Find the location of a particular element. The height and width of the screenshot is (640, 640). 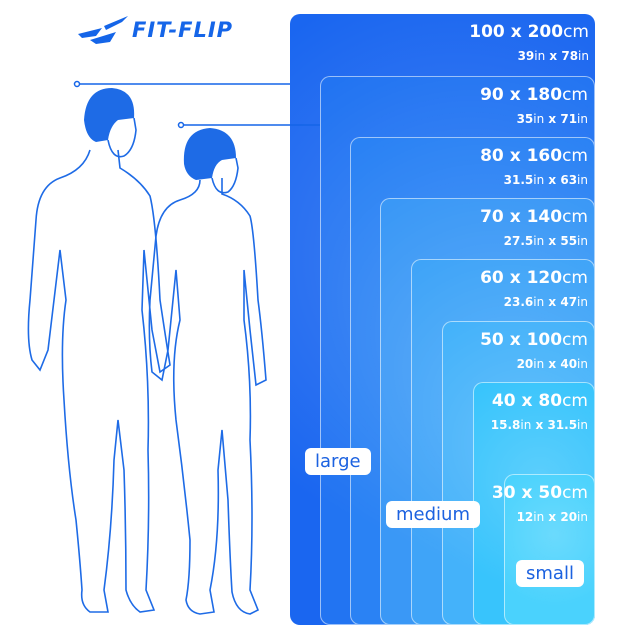

label-large: large is located at coordinates (338, 461).